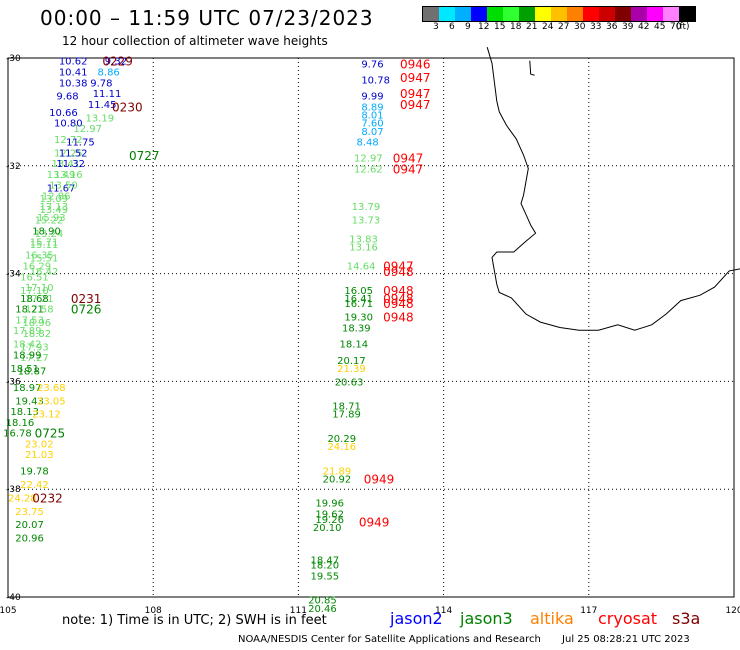 The height and width of the screenshot is (650, 740). Describe the element at coordinates (612, 27) in the screenshot. I see `legend-tick-label: 36` at that location.